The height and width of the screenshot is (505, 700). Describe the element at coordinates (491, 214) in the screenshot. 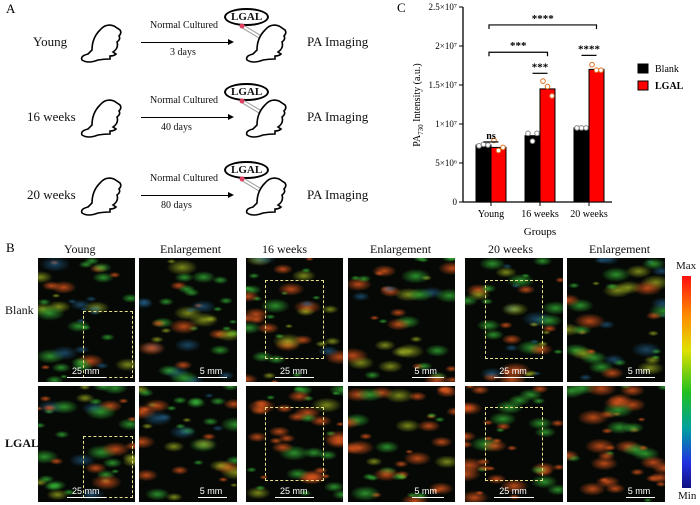

I see `x-tick-label: Young` at that location.